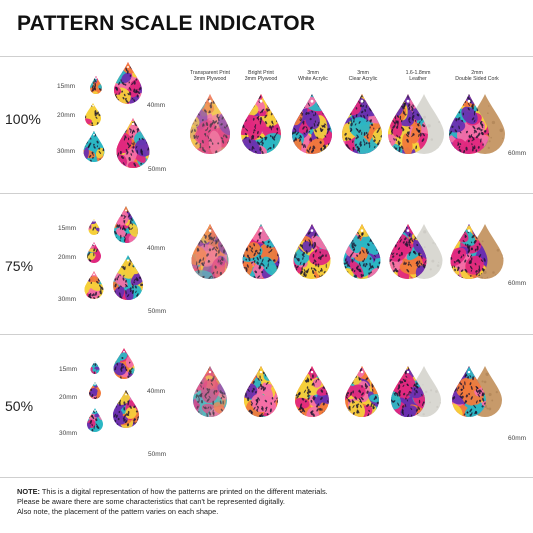 The width and height of the screenshot is (533, 533). I want to click on material-line2: White Acrylic, so click(313, 79).